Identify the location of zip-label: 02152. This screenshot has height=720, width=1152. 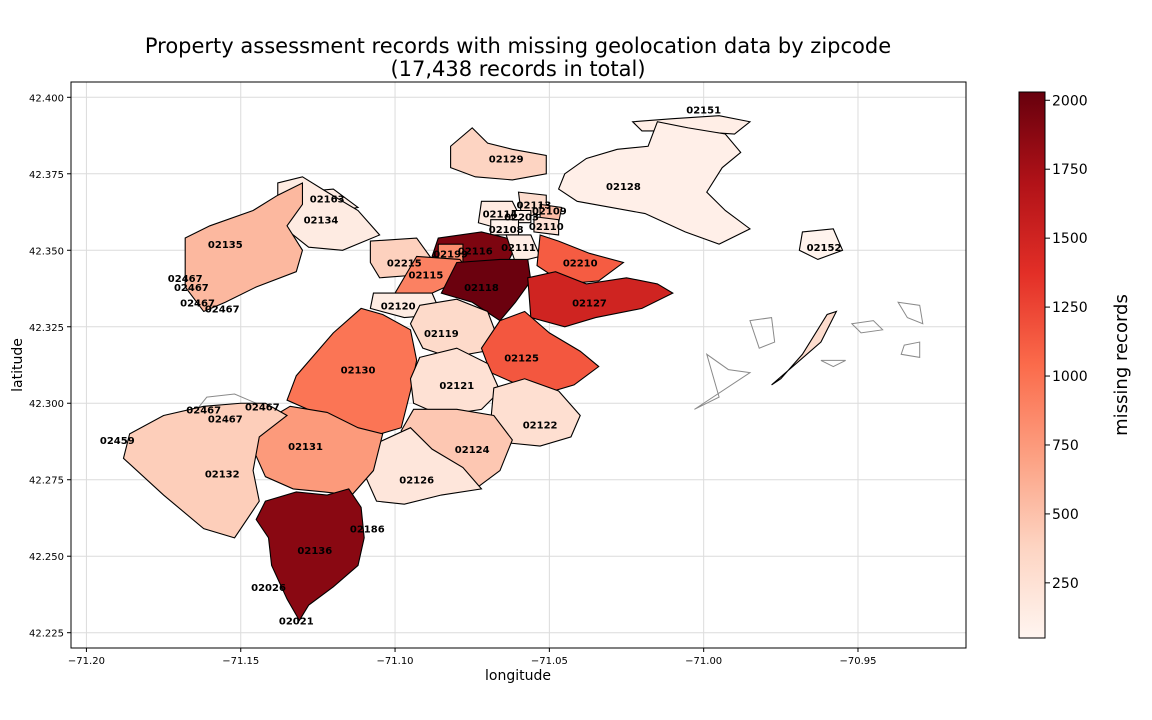
(824, 248).